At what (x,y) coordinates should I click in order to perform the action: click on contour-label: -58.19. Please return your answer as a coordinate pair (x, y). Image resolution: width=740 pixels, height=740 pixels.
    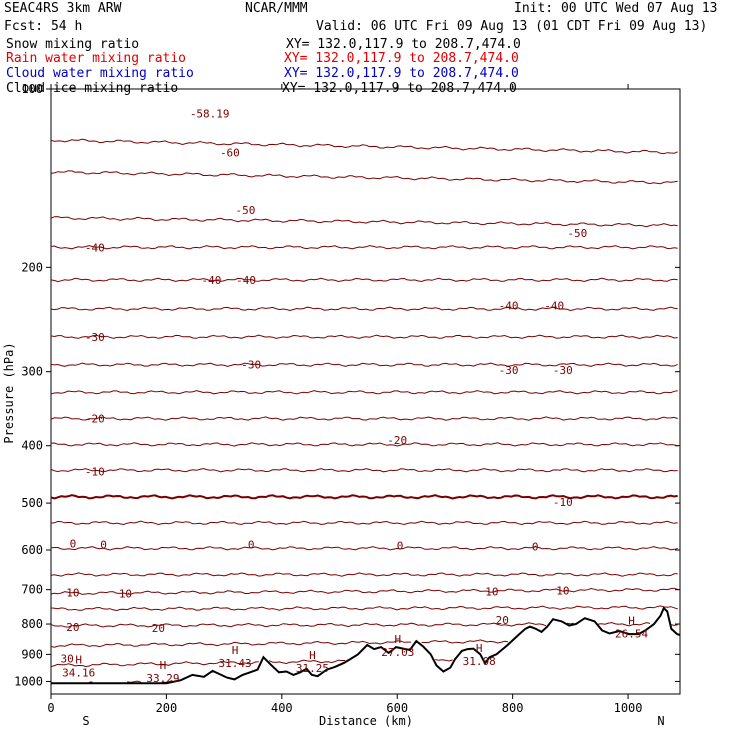
    Looking at the image, I should click on (210, 114).